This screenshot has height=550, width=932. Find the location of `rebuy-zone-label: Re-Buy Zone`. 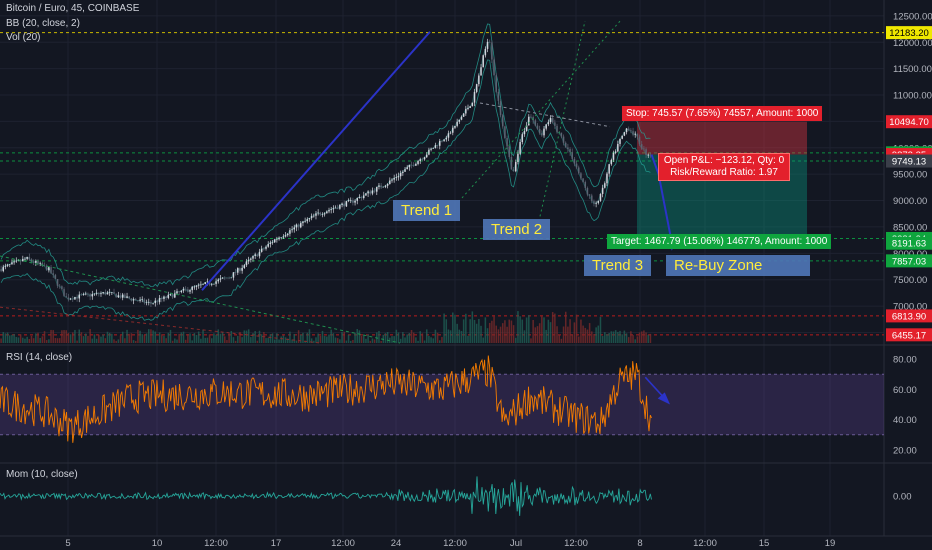

rebuy-zone-label: Re-Buy Zone is located at coordinates (738, 265).